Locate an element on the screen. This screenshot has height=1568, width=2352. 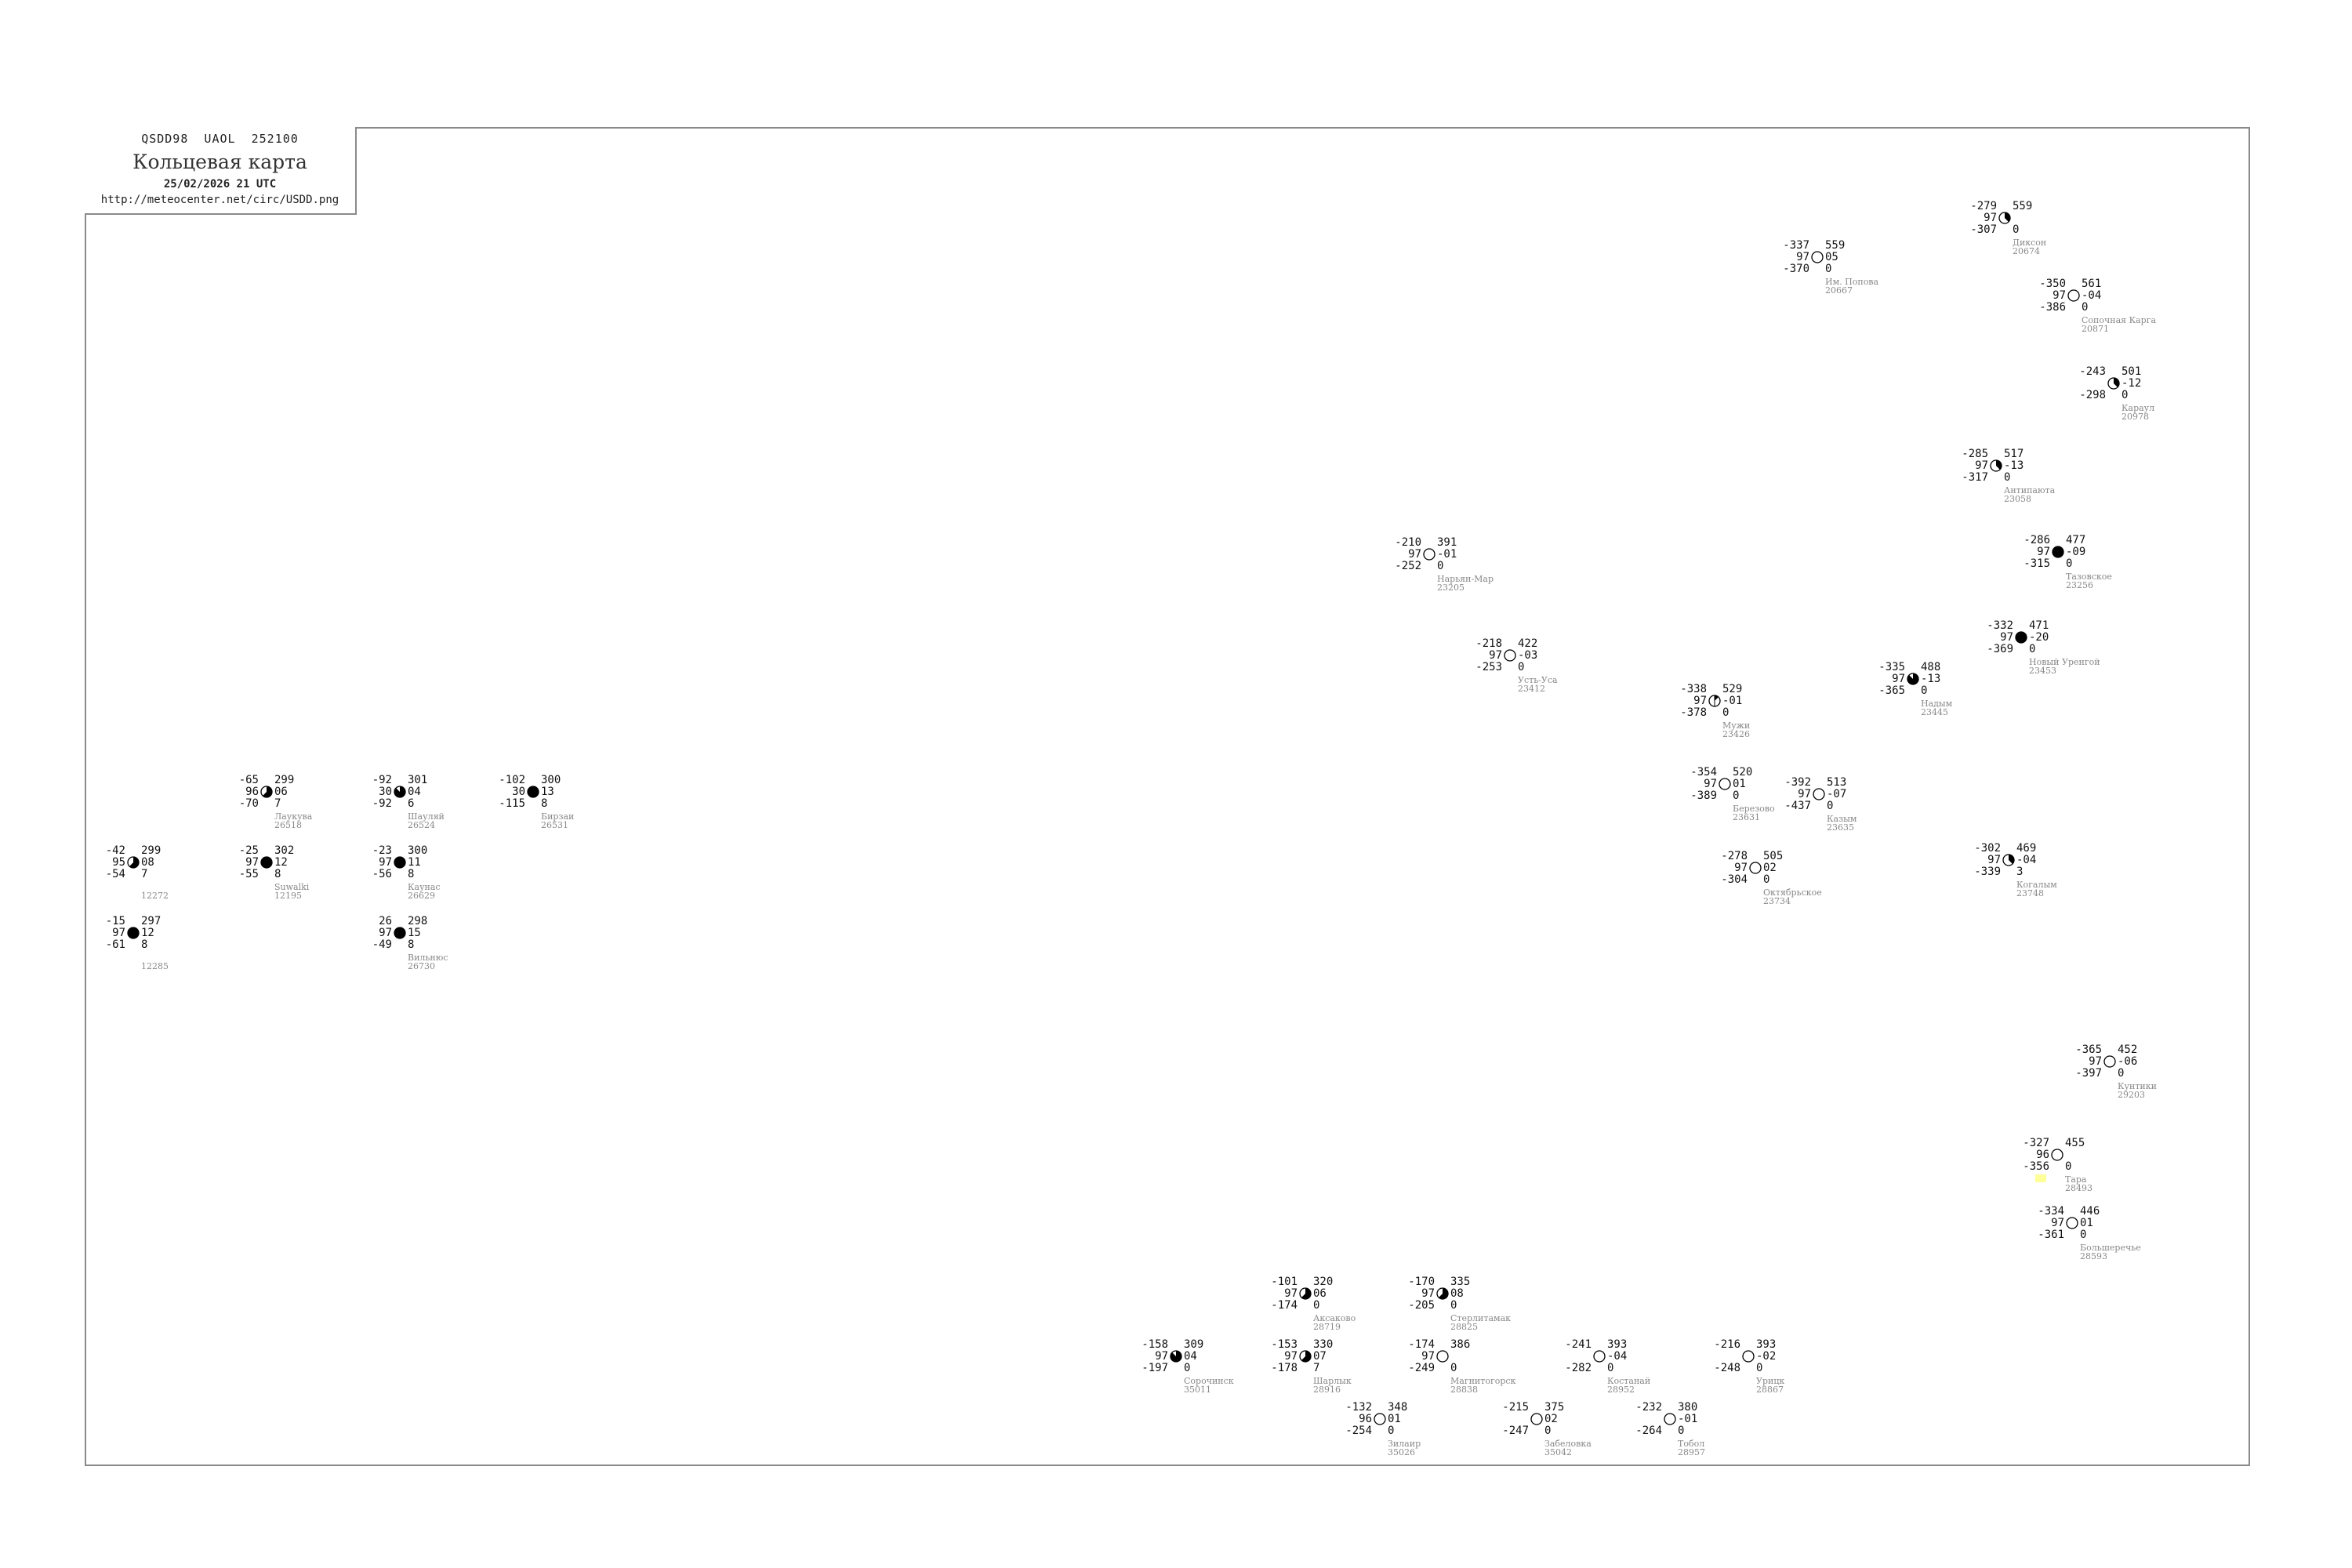
station-name: Сорочинск is located at coordinates (1209, 1381).